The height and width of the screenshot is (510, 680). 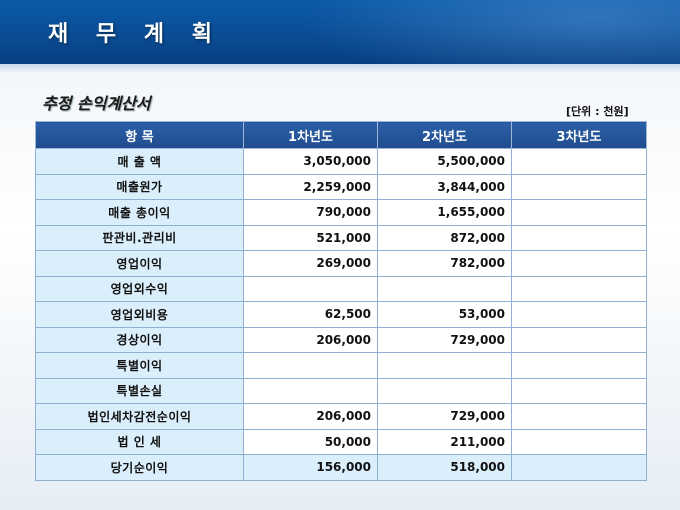 I want to click on table-row: 특별이익, so click(x=341, y=365).